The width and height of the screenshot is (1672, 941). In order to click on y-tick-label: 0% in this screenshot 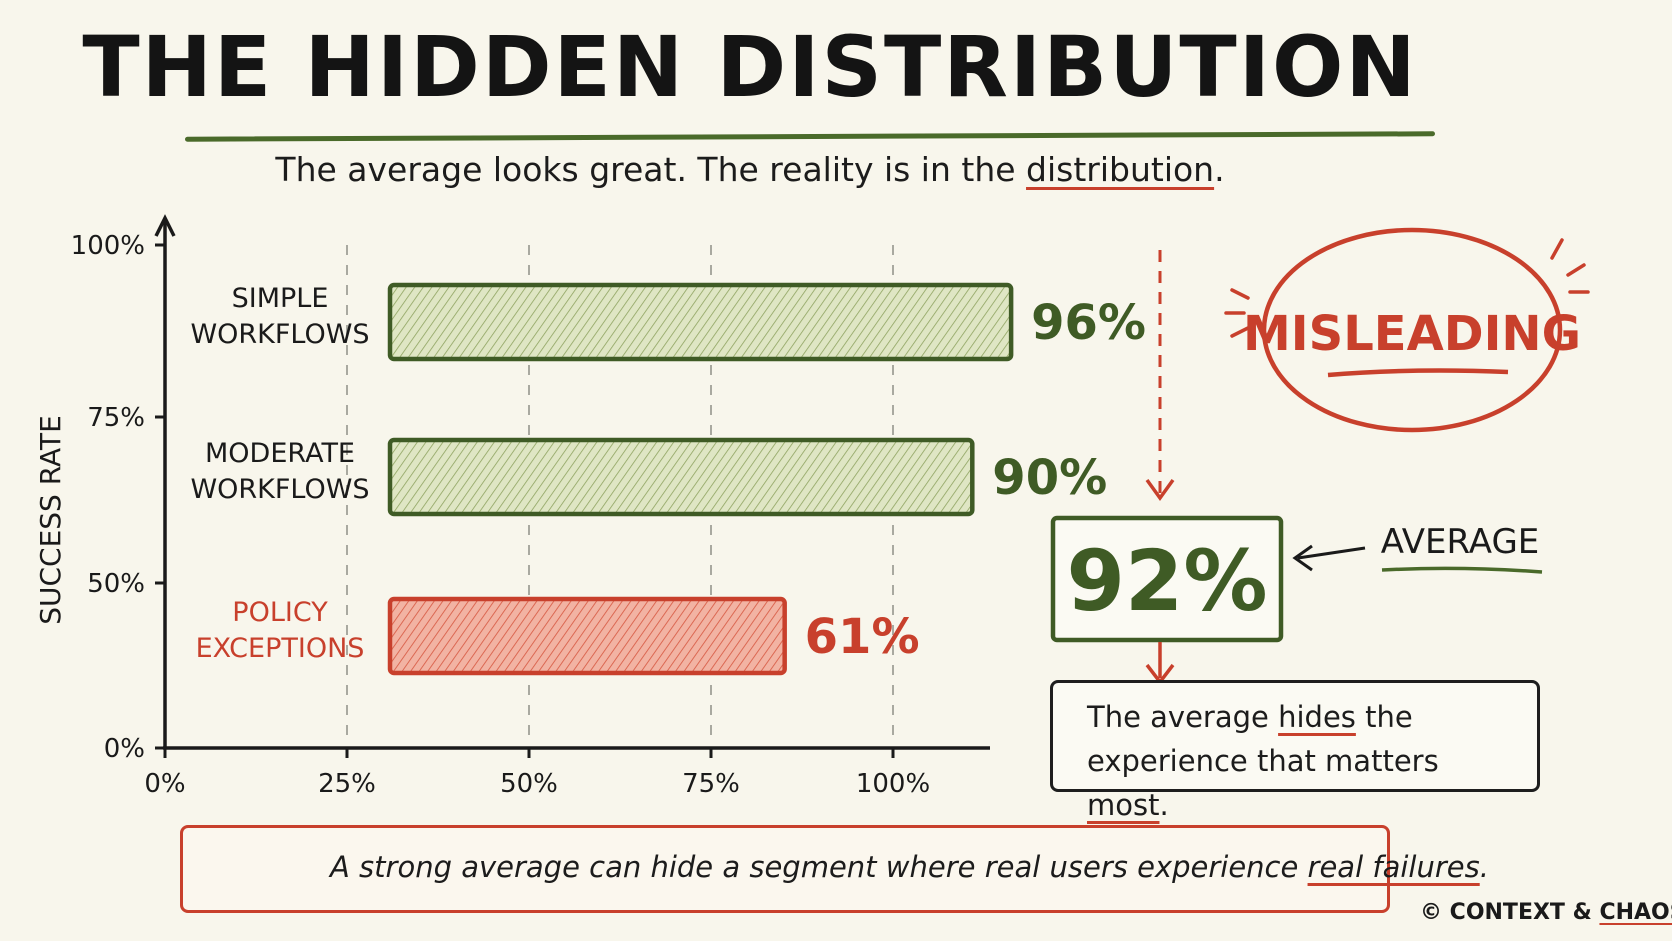, I will do `click(124, 749)`.